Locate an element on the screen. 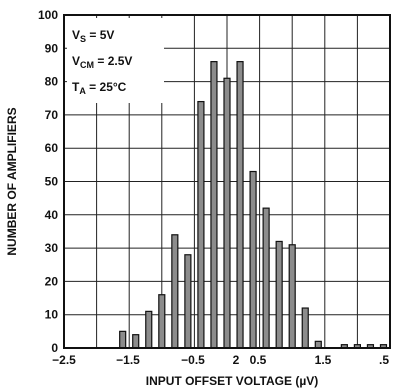  conditions-legend-background is located at coordinates (115, 60).